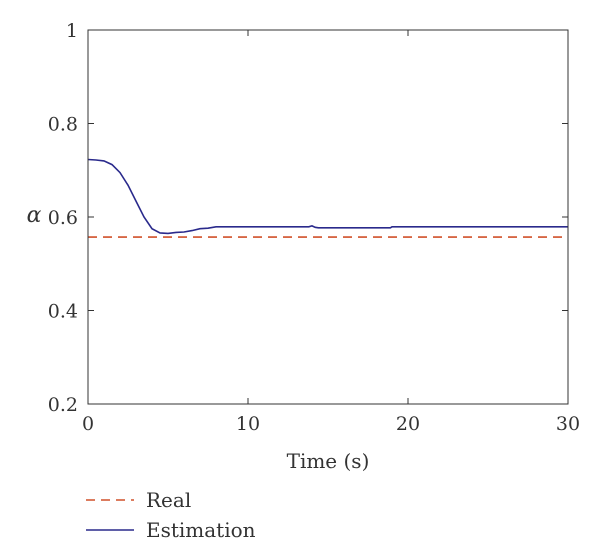  I want to click on legend: Real Estimation, so click(171, 515).